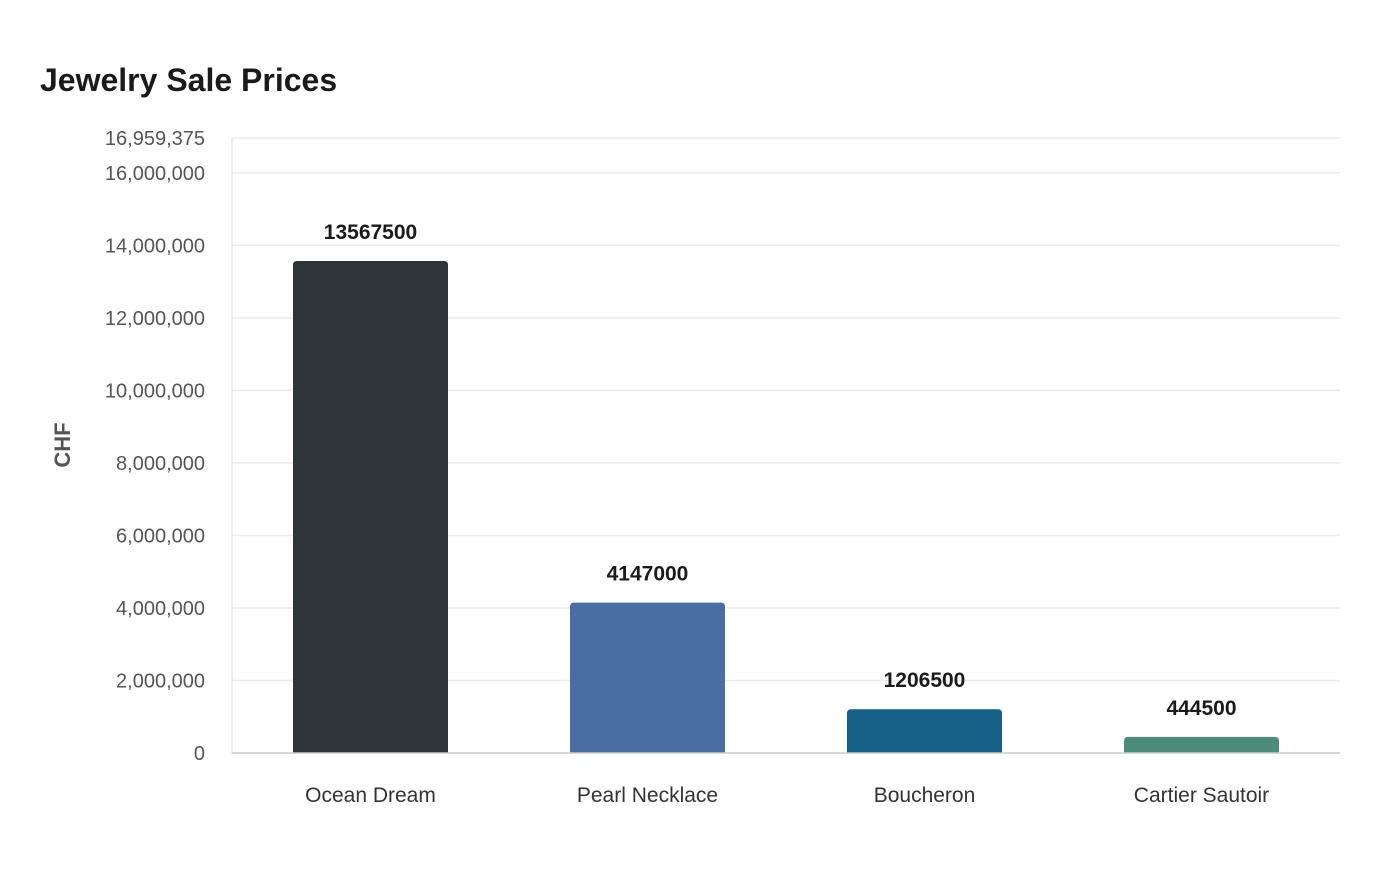  Describe the element at coordinates (155, 391) in the screenshot. I see `y-tick-label: 10,000,000` at that location.